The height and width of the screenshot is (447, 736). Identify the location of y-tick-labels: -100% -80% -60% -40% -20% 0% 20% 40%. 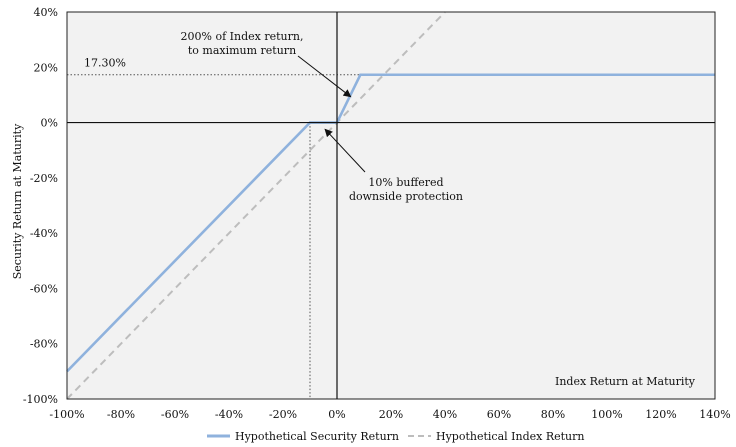
(40, 206).